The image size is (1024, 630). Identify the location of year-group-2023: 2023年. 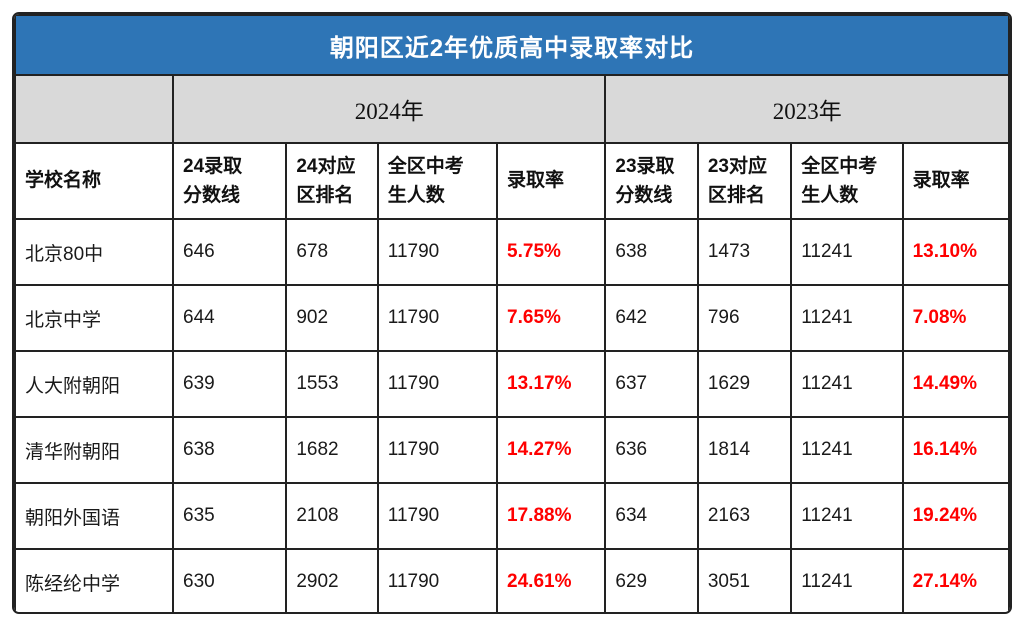
(807, 109).